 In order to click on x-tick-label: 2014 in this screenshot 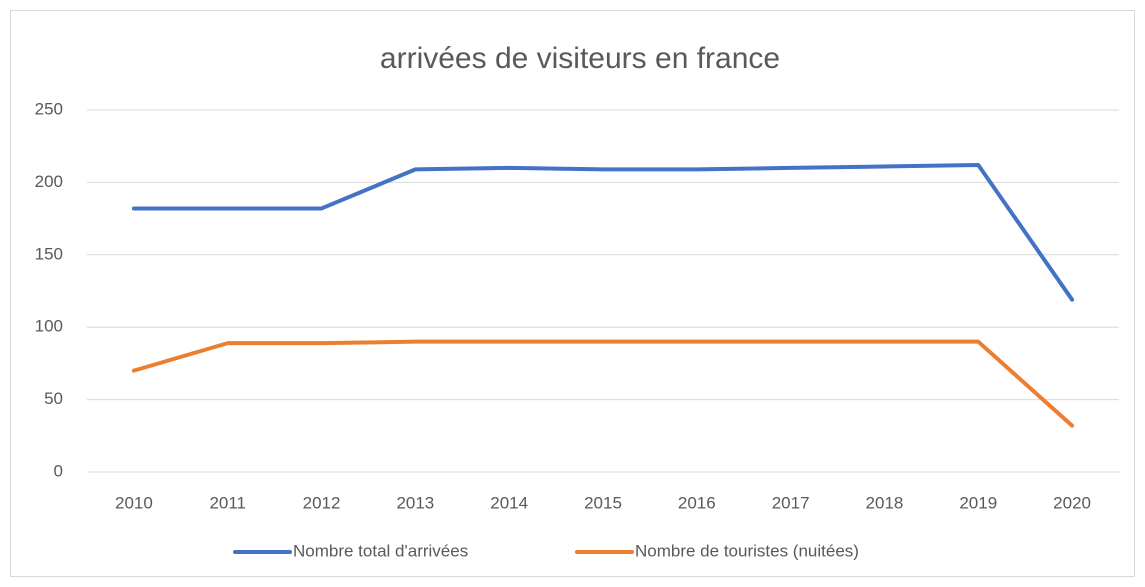, I will do `click(509, 502)`.